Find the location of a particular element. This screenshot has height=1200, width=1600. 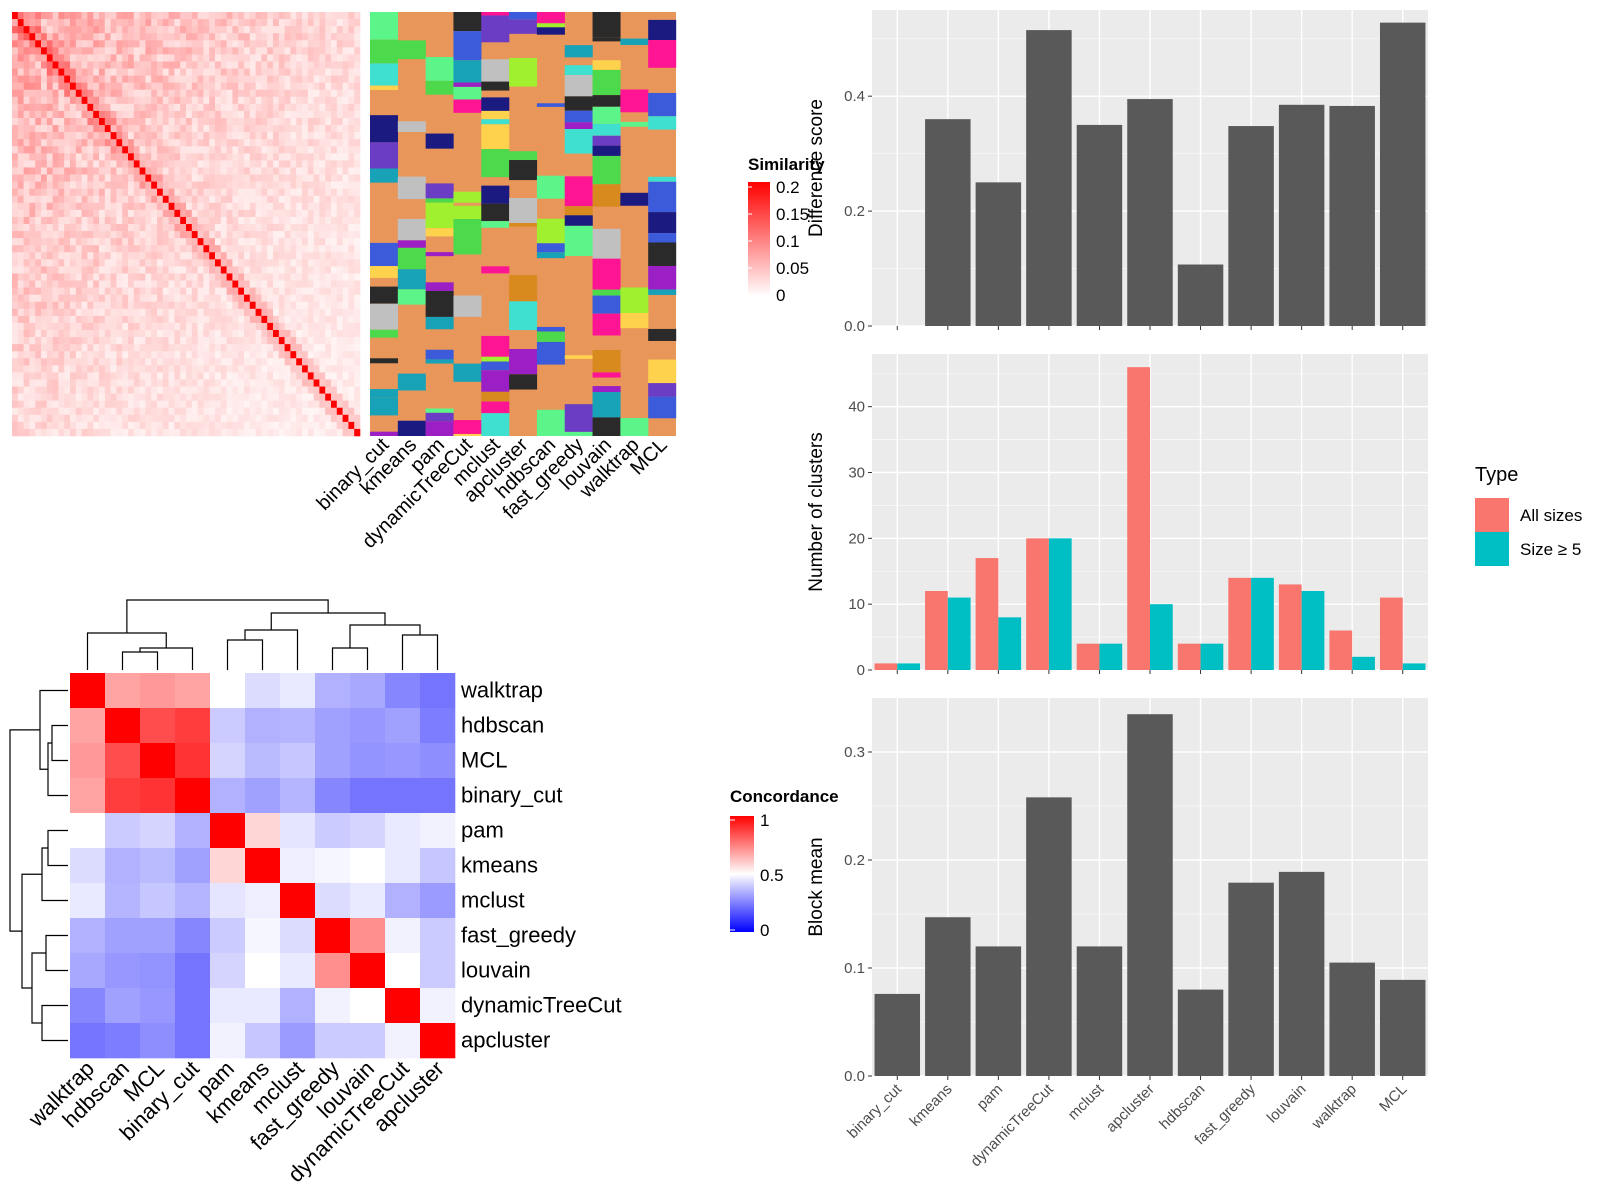

bar-kmeans is located at coordinates (948, 222).